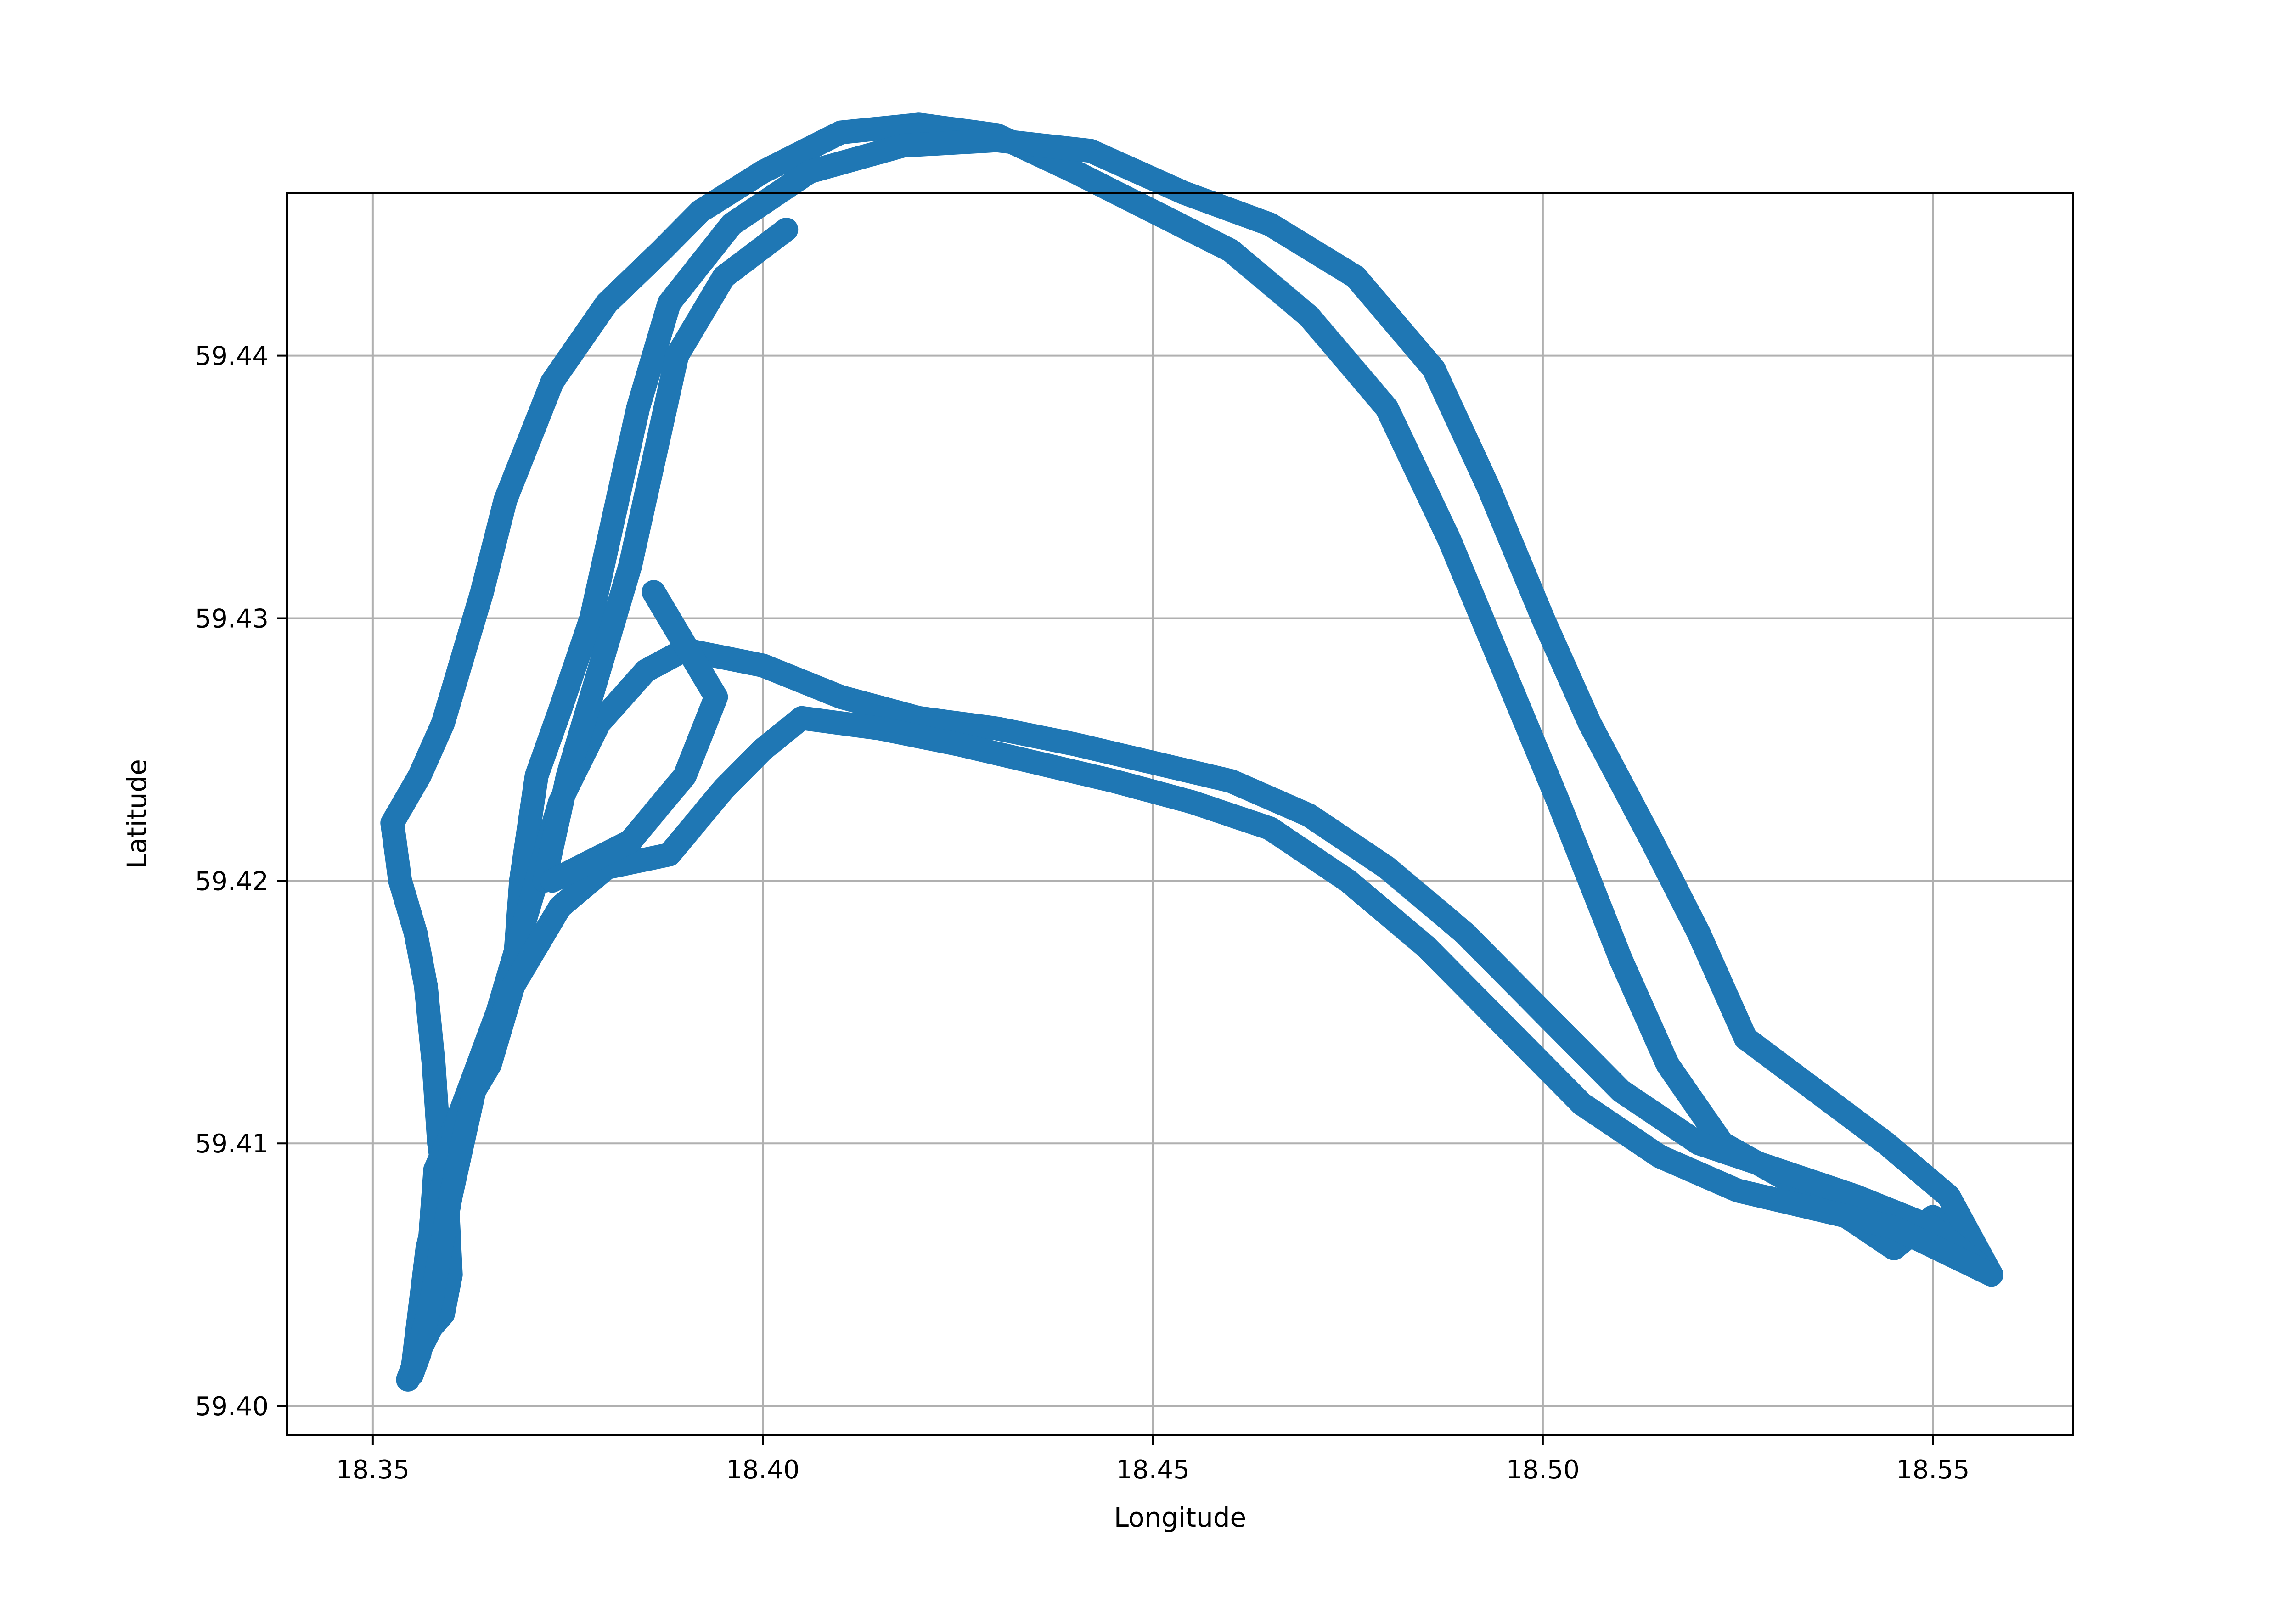 The width and height of the screenshot is (2296, 1607). I want to click on y-tick-label: 59.41, so click(232, 1144).